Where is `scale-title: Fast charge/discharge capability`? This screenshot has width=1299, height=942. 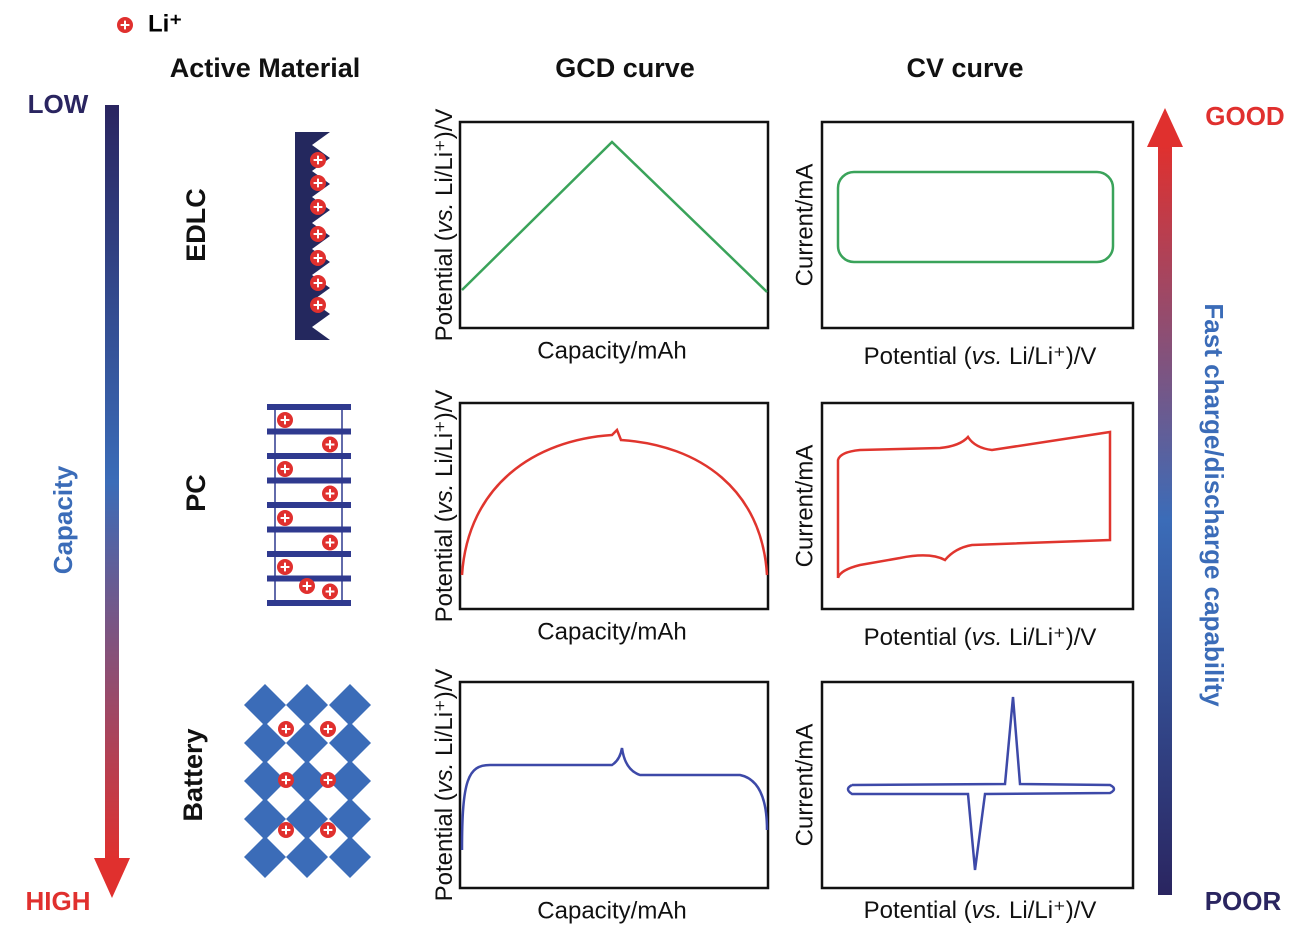 scale-title: Fast charge/discharge capability is located at coordinates (1214, 505).